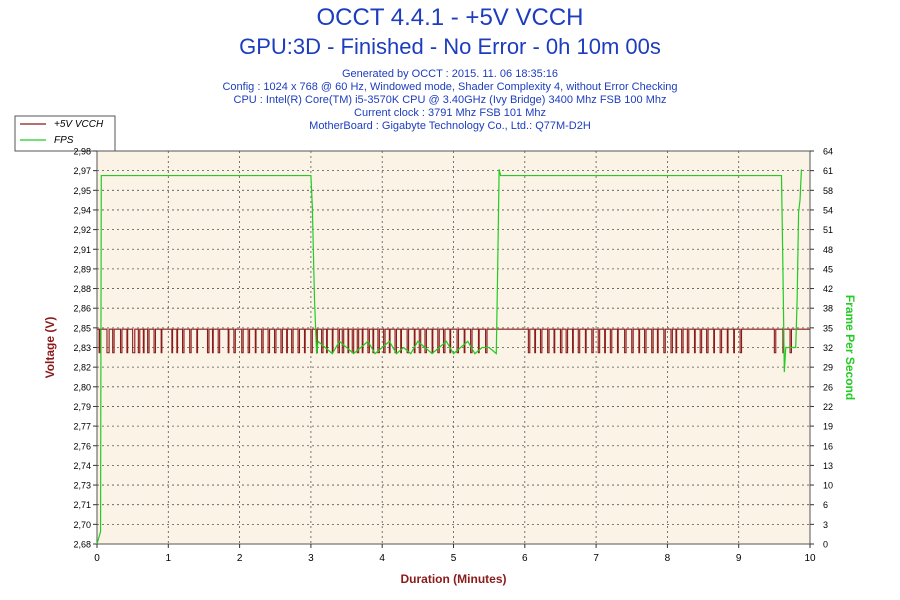  What do you see at coordinates (454, 579) in the screenshot?
I see `x-axis-label: Duration (Minutes)` at bounding box center [454, 579].